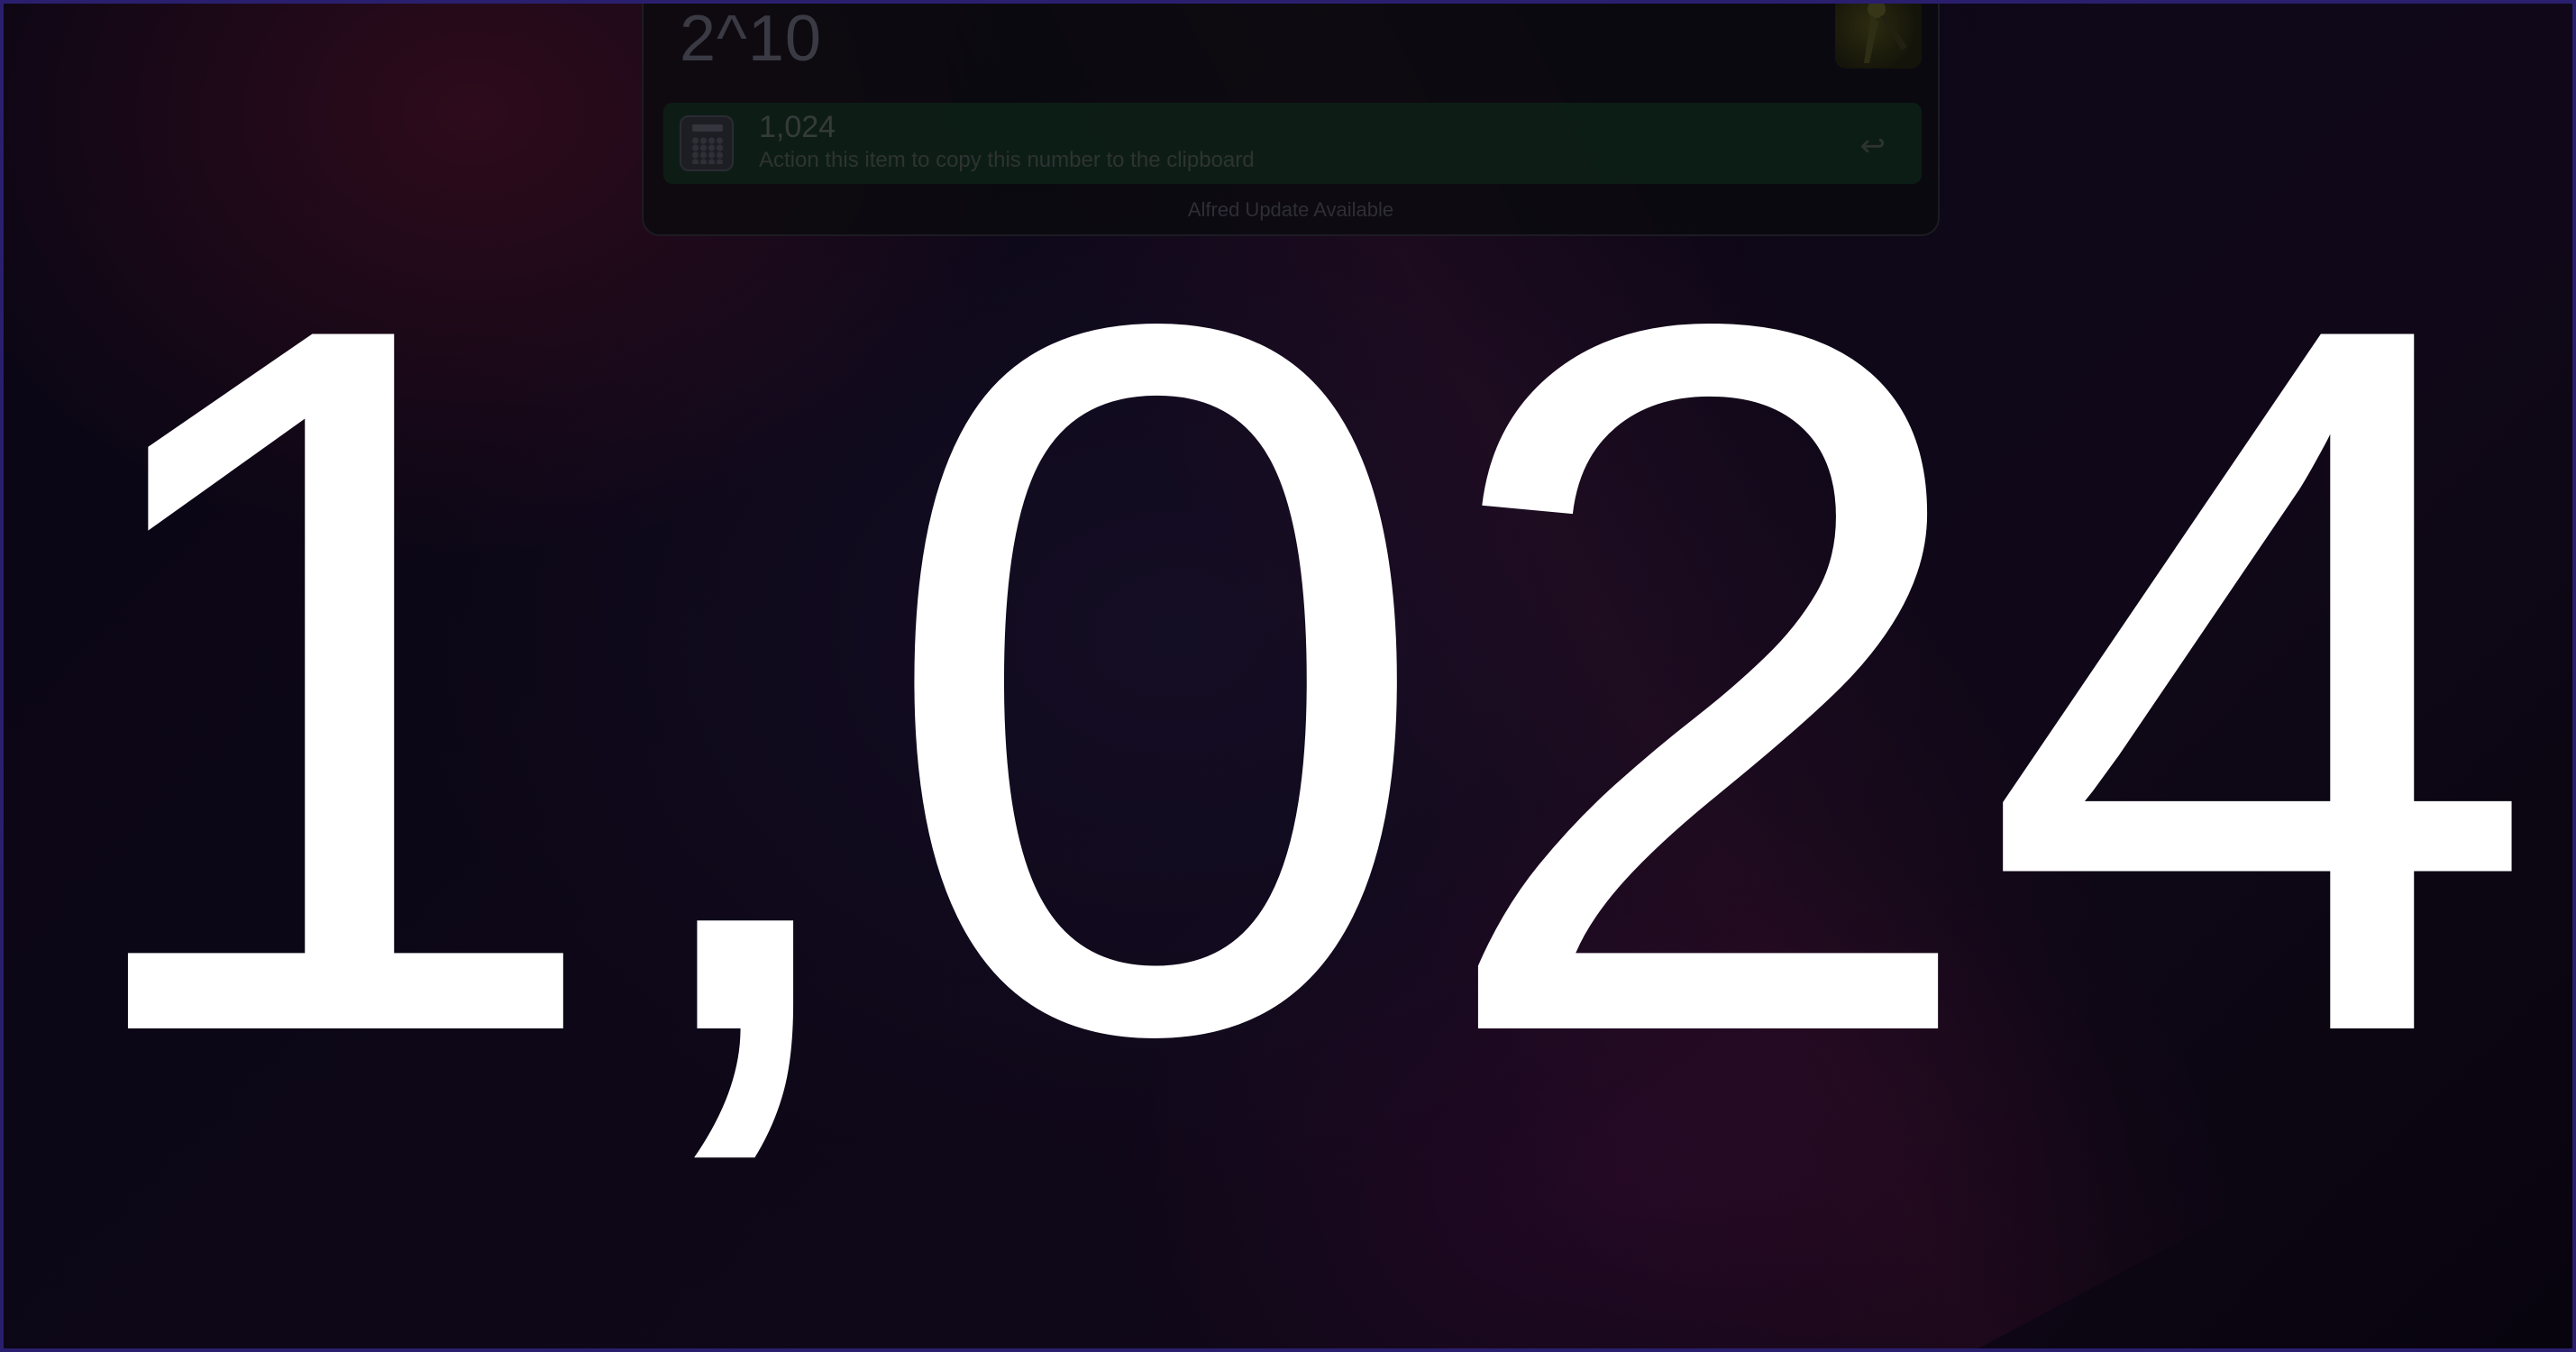  What do you see at coordinates (1873, 146) in the screenshot?
I see `return-key-icon: ↩` at bounding box center [1873, 146].